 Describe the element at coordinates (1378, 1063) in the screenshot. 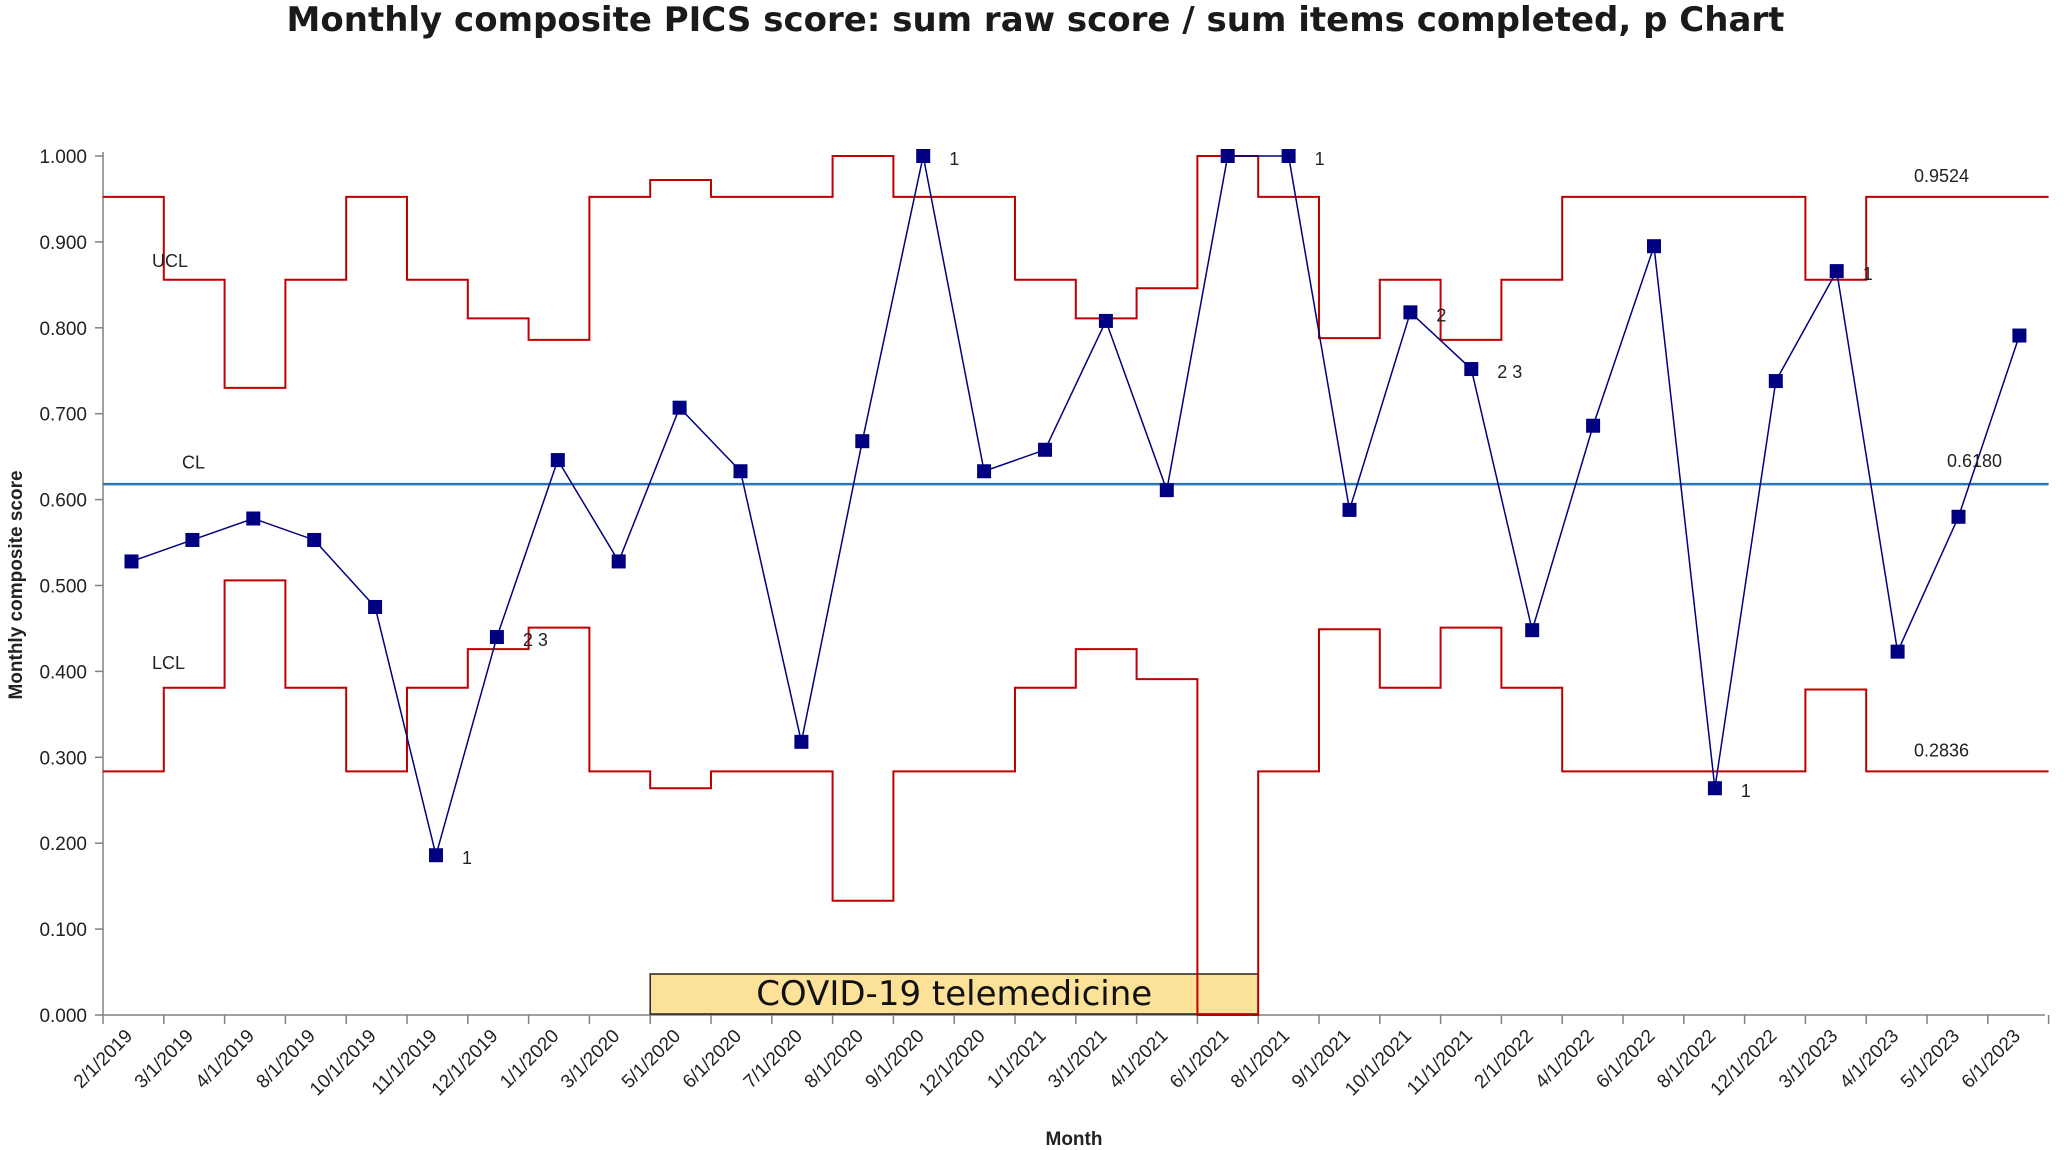

I see `x-tick-label: 10/1/2021` at that location.